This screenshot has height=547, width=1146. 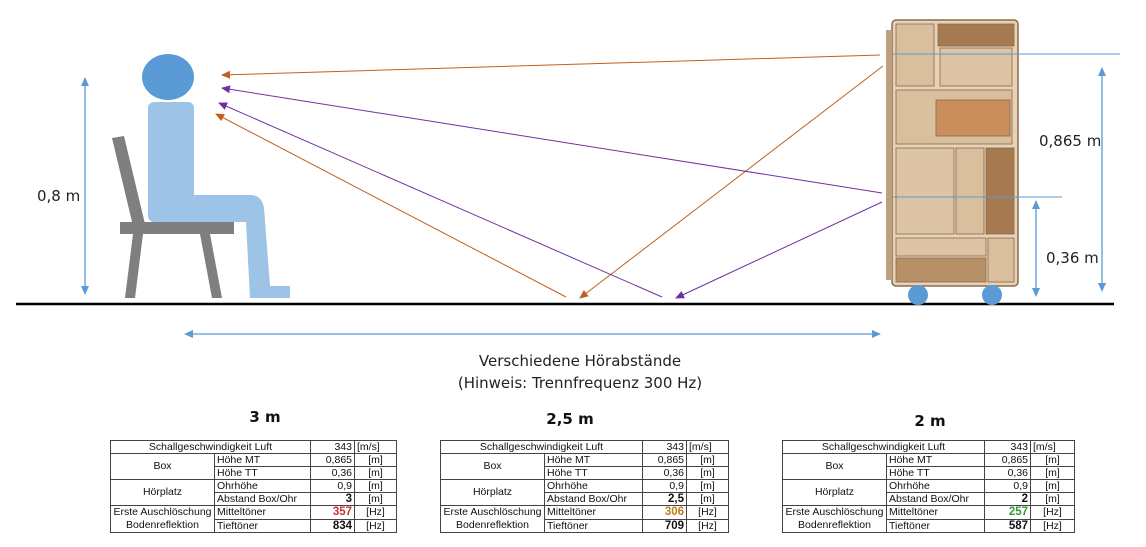 I want to click on table-row: Tieftöner 834 [Hz], so click(x=254, y=525).